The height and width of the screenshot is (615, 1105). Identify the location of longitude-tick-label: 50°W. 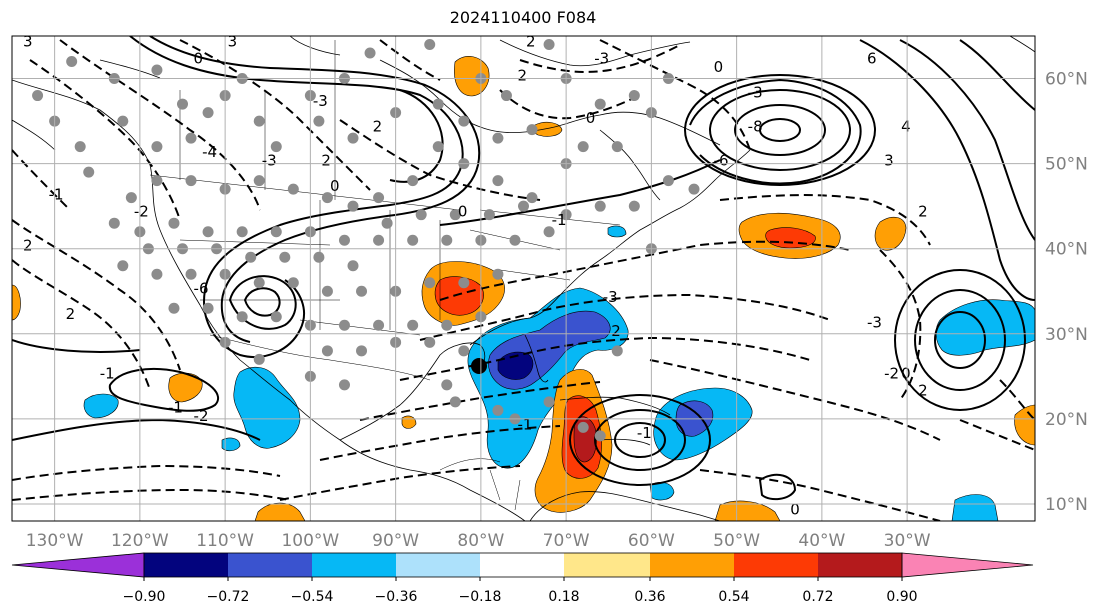
(736, 541).